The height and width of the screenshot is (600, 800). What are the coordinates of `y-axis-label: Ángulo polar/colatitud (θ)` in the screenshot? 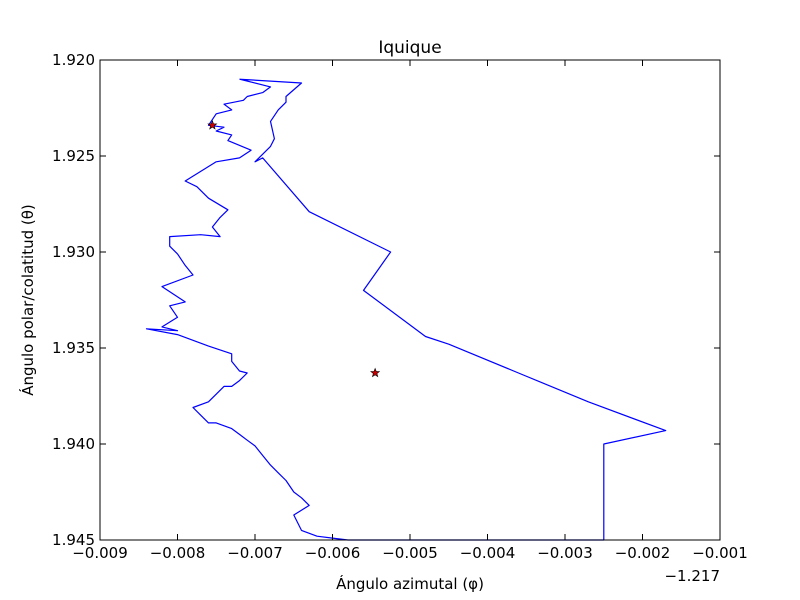 It's located at (27, 300).